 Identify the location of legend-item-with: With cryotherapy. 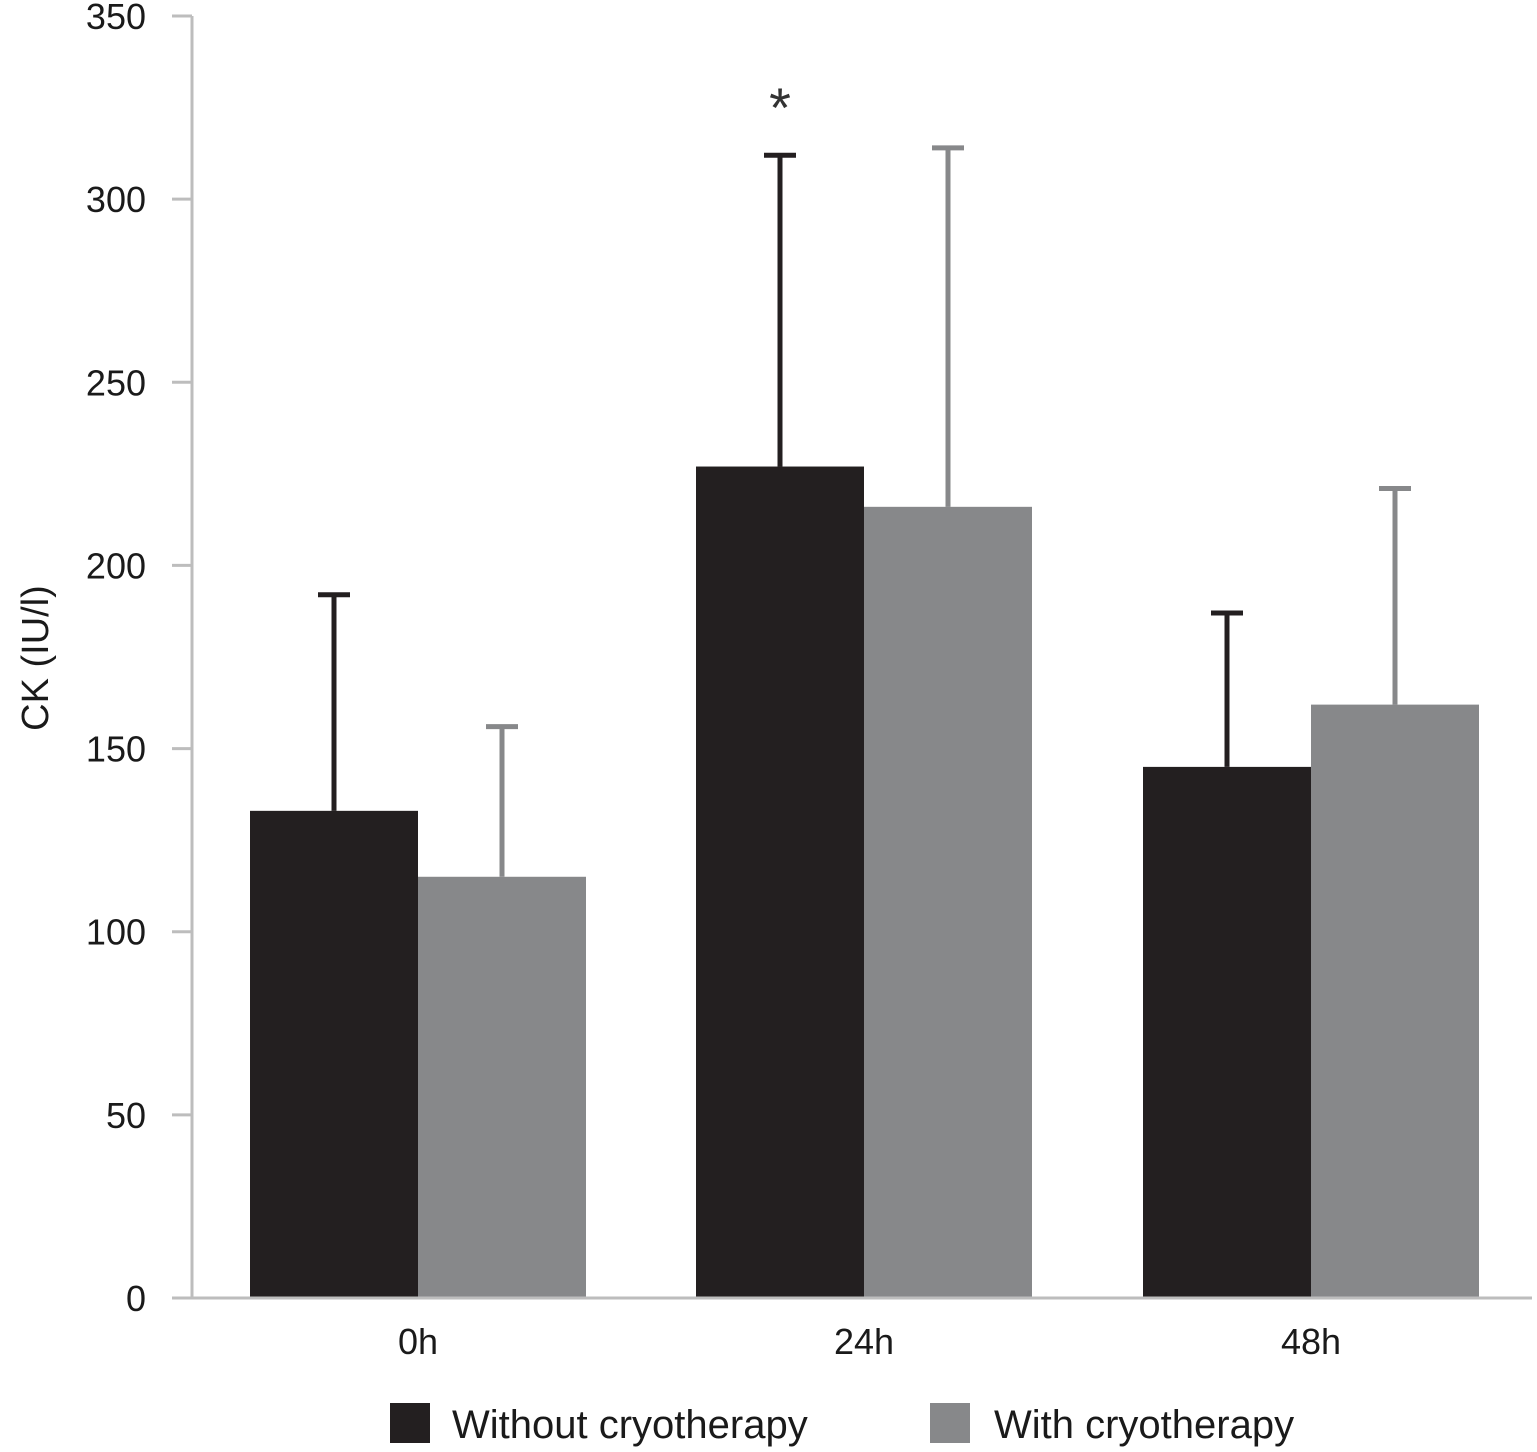
(1112, 1425).